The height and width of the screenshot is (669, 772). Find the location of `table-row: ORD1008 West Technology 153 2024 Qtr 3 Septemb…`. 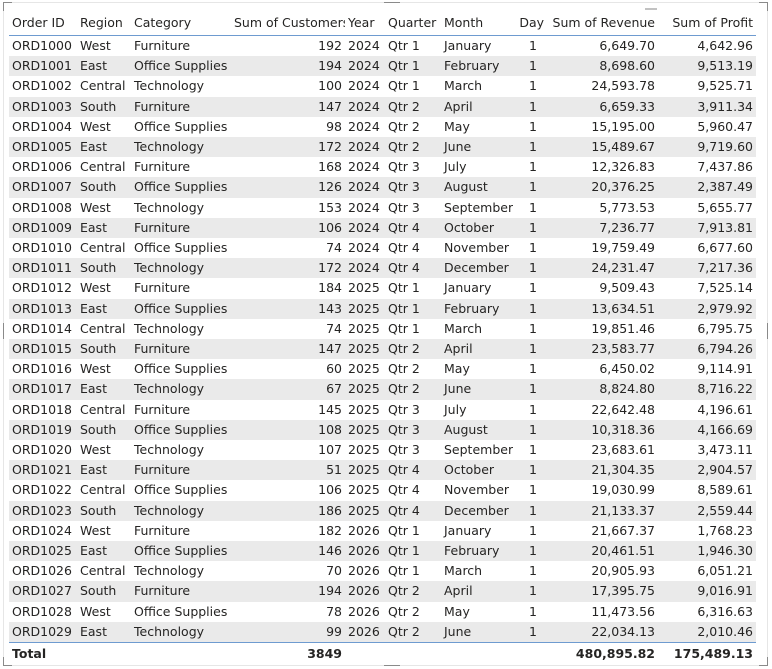

table-row: ORD1008 West Technology 153 2024 Qtr 3 Septemb… is located at coordinates (382, 207).